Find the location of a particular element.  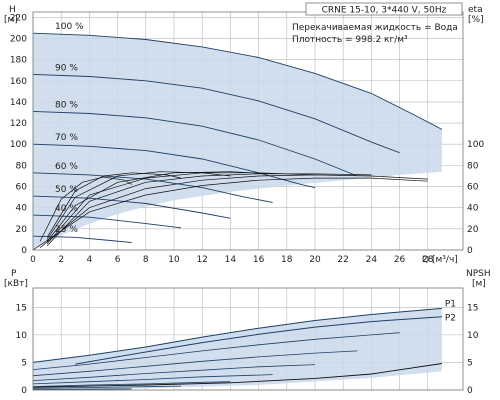

liquid-label: Перекачиваемая жидкость = Вода is located at coordinates (375, 28).